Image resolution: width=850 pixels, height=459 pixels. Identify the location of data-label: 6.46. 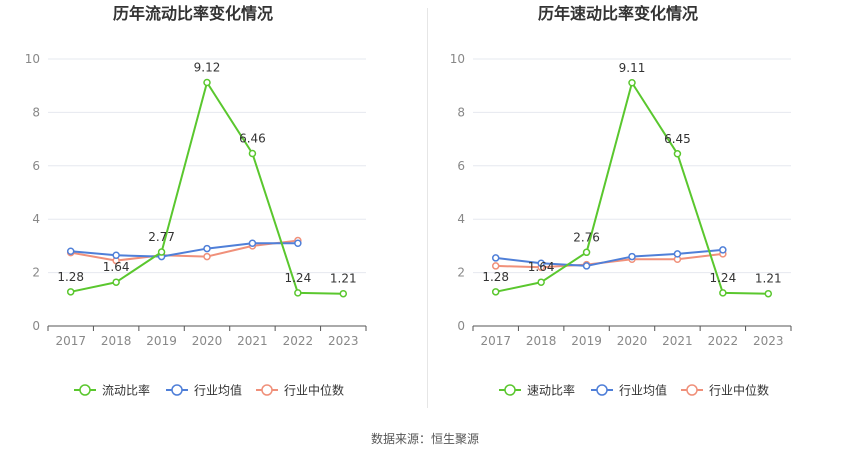
(252, 139).